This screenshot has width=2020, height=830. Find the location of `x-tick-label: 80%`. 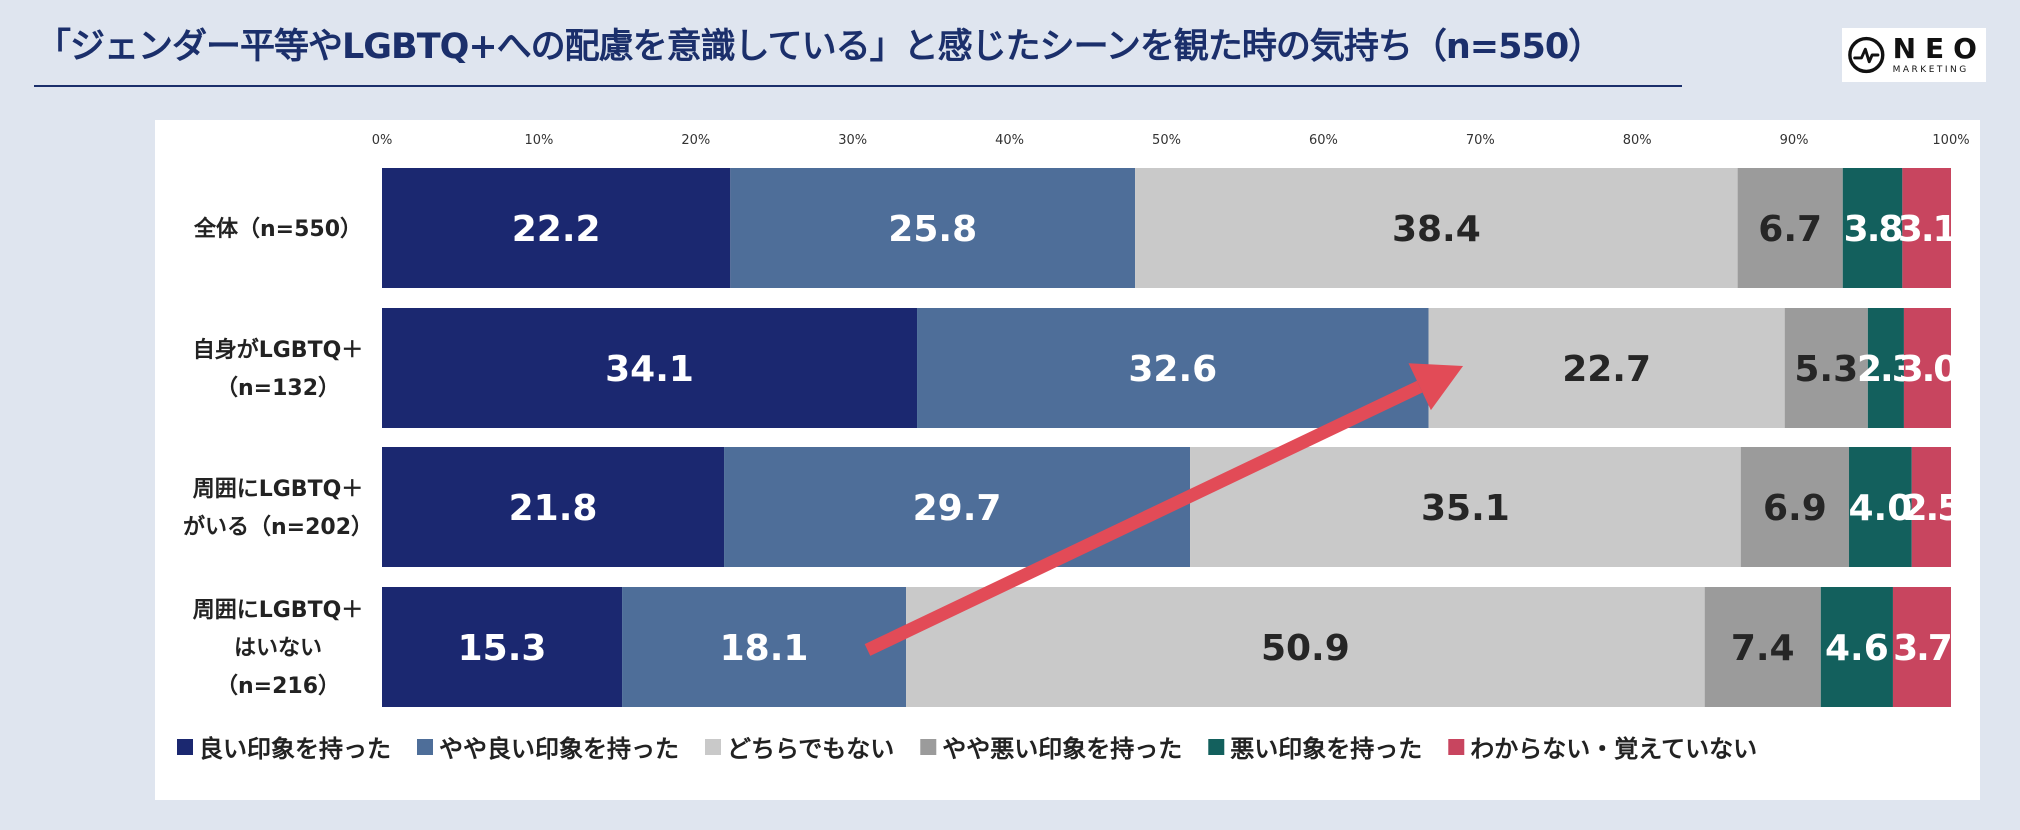

x-tick-label: 80% is located at coordinates (1637, 140).